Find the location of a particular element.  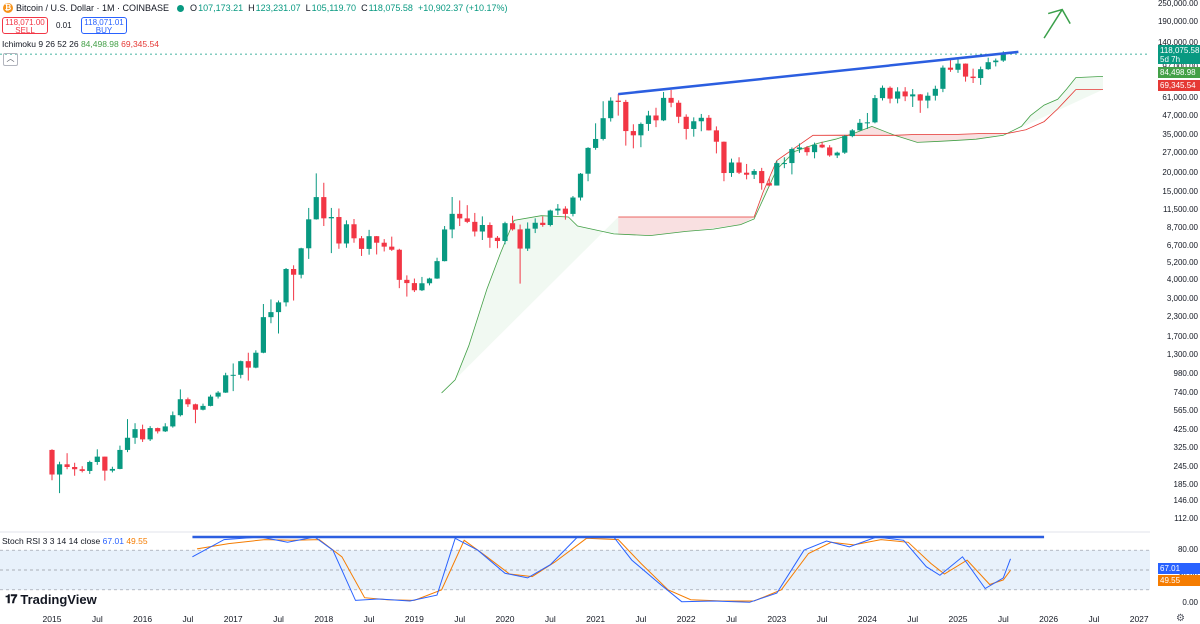

time-axis-tick: 2027 is located at coordinates (1139, 619).